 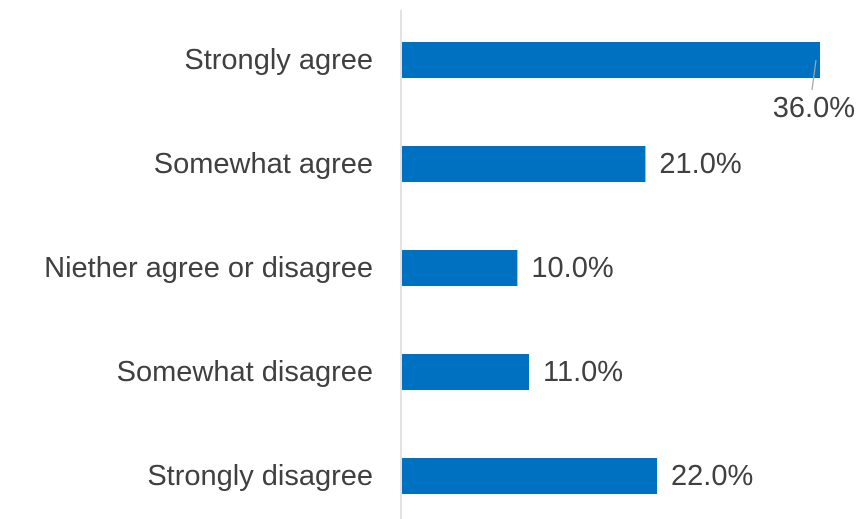 What do you see at coordinates (260, 476) in the screenshot?
I see `category-label: Strongly disagree` at bounding box center [260, 476].